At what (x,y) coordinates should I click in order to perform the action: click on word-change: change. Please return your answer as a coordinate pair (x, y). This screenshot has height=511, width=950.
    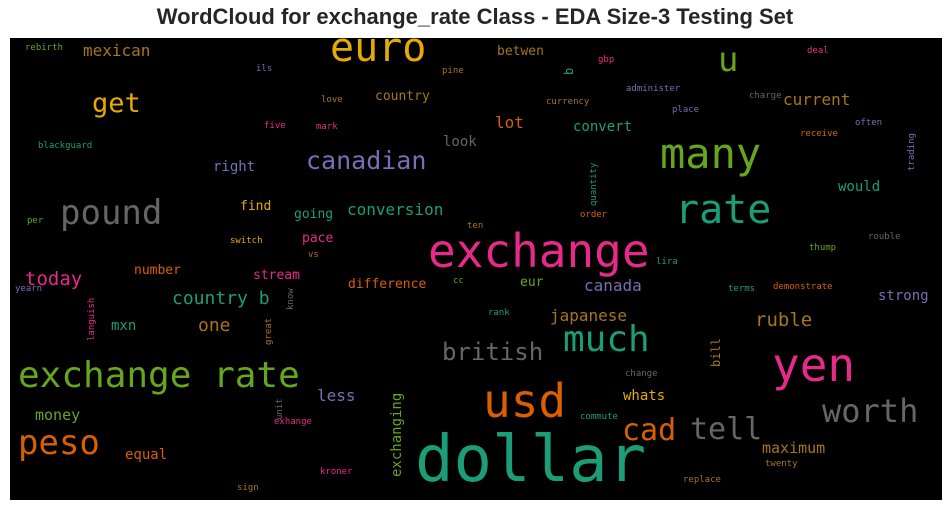
    Looking at the image, I should click on (641, 374).